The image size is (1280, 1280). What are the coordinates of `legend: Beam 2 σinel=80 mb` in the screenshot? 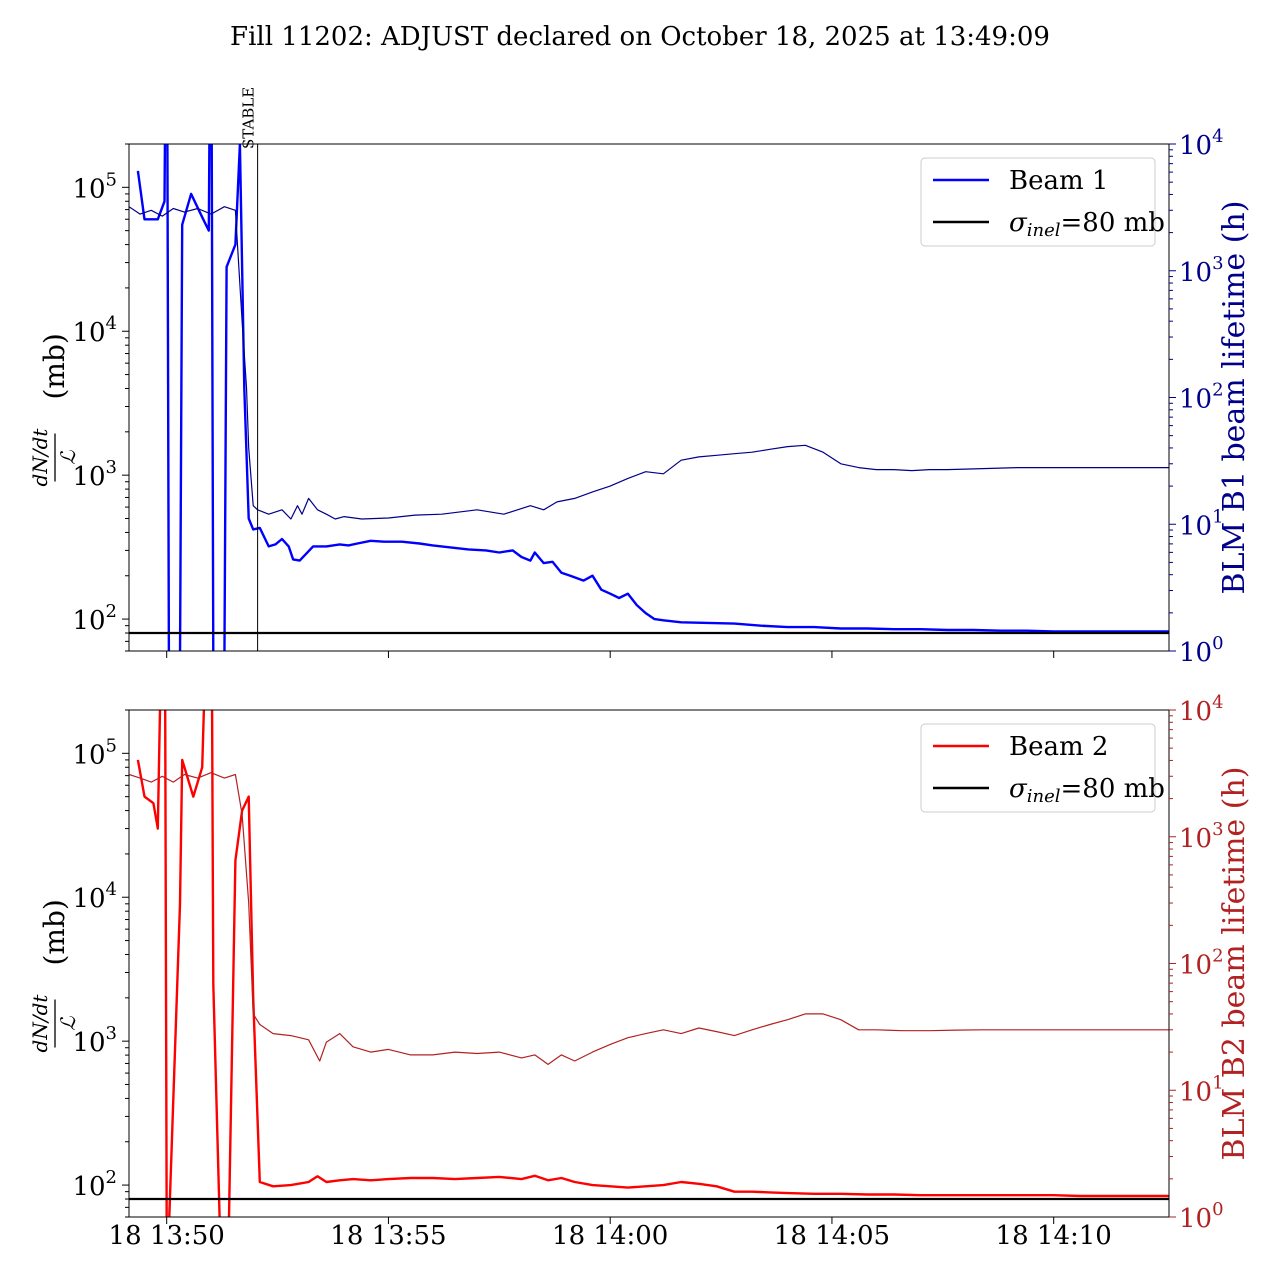 It's located at (1042, 768).